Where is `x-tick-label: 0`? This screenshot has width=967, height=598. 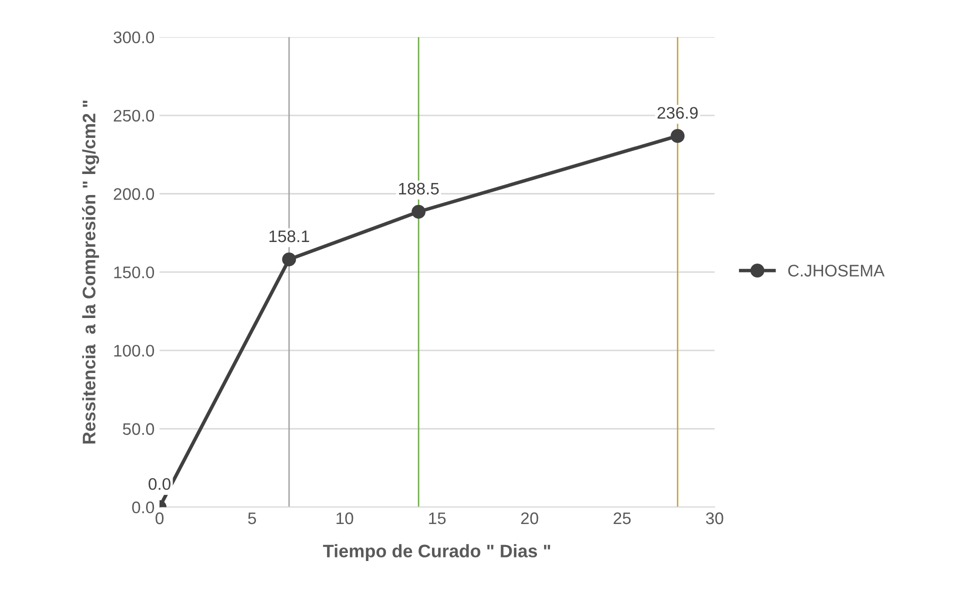
x-tick-label: 0 is located at coordinates (160, 518).